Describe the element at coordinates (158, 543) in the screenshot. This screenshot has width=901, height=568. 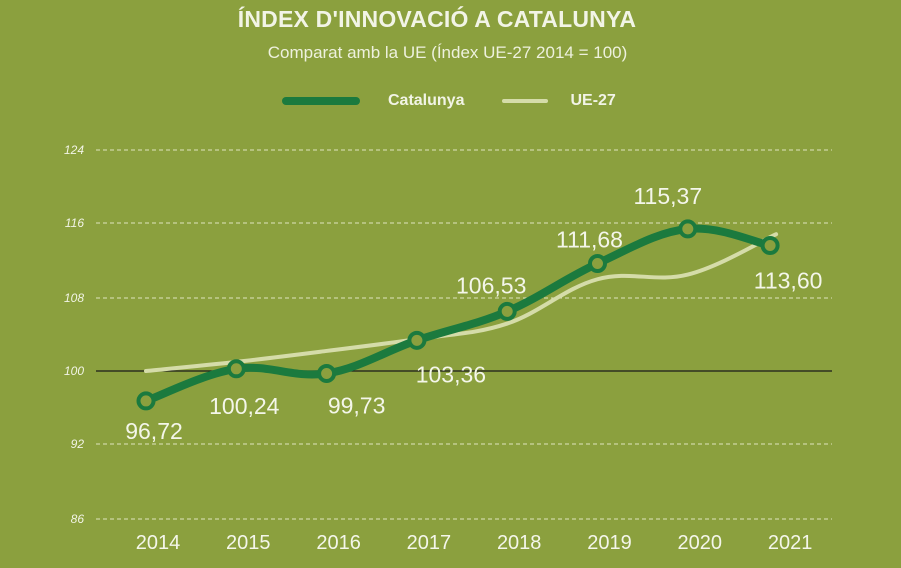
I see `x-tick-label: 2014` at that location.